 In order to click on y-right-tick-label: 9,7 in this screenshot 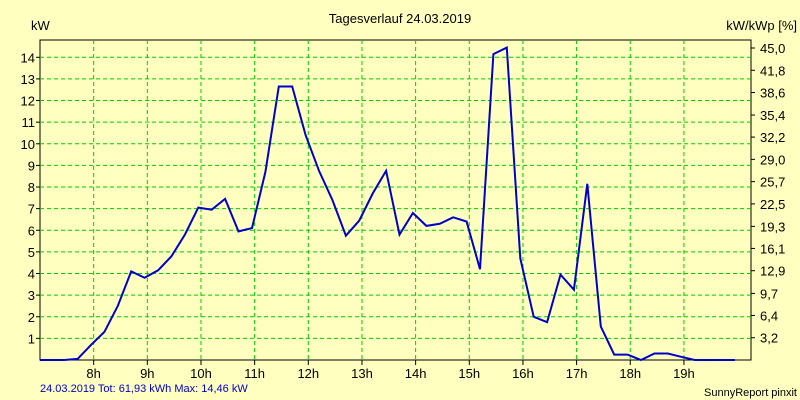, I will do `click(769, 293)`.